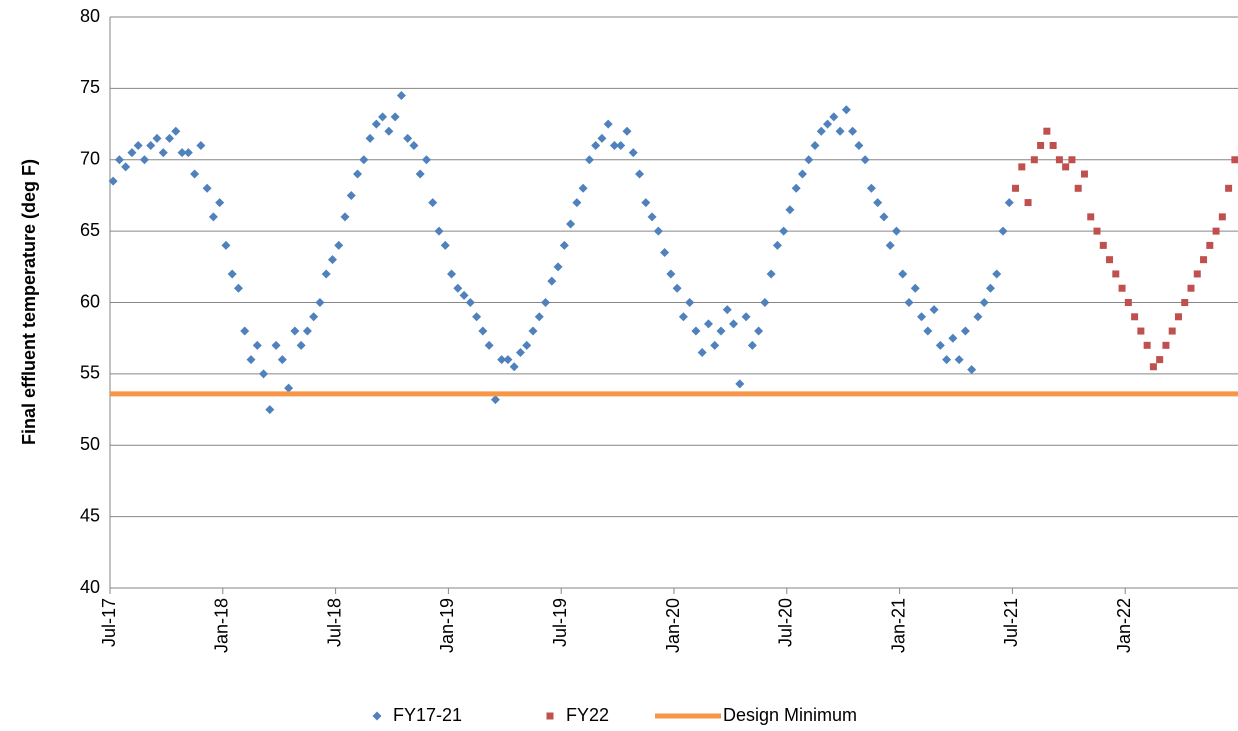 The height and width of the screenshot is (731, 1238). What do you see at coordinates (90, 16) in the screenshot?
I see `y-tick-label: 80` at bounding box center [90, 16].